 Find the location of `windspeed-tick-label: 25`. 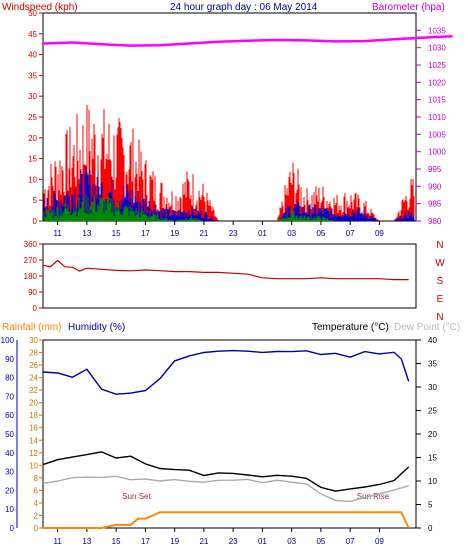

windspeed-tick-label: 25 is located at coordinates (32, 117).